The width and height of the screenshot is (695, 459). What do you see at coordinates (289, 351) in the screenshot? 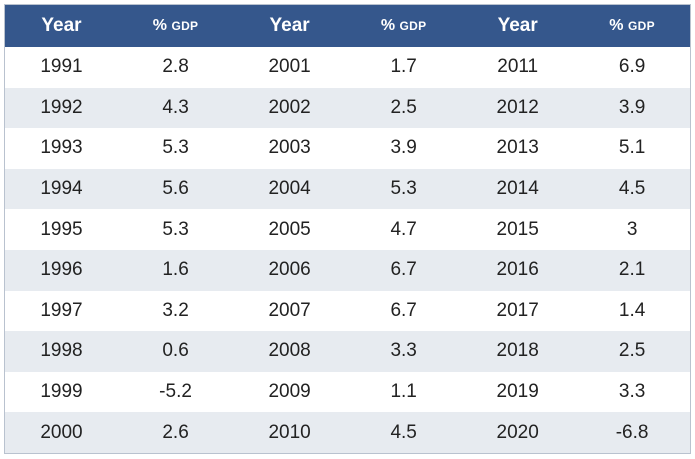
I see `year-cell: 2008` at bounding box center [289, 351].